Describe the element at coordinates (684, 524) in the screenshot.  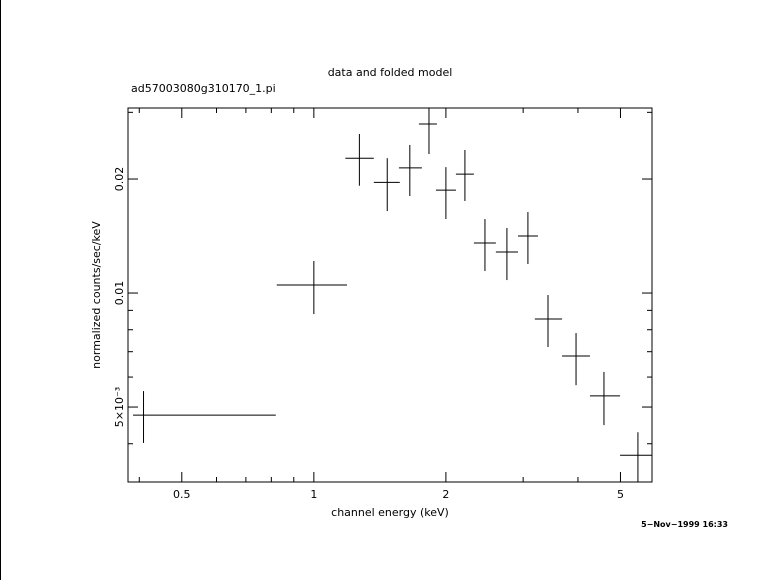
I see `timestamp: 5−Nov−1999 16:33` at that location.